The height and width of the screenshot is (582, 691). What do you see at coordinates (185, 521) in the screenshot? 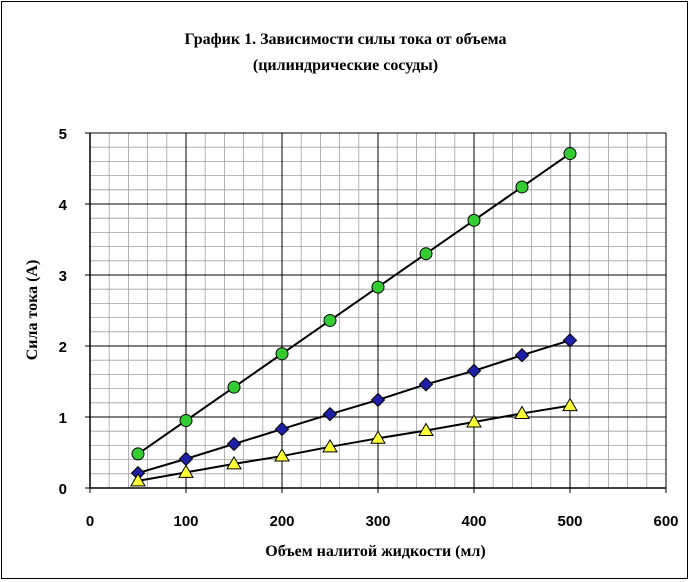
I see `x-tick-label: 100` at bounding box center [185, 521].